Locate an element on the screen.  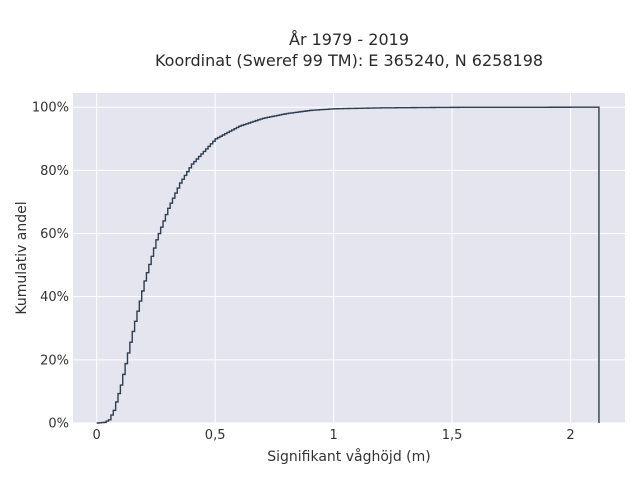
x-tick-label: 1,5 is located at coordinates (452, 435).